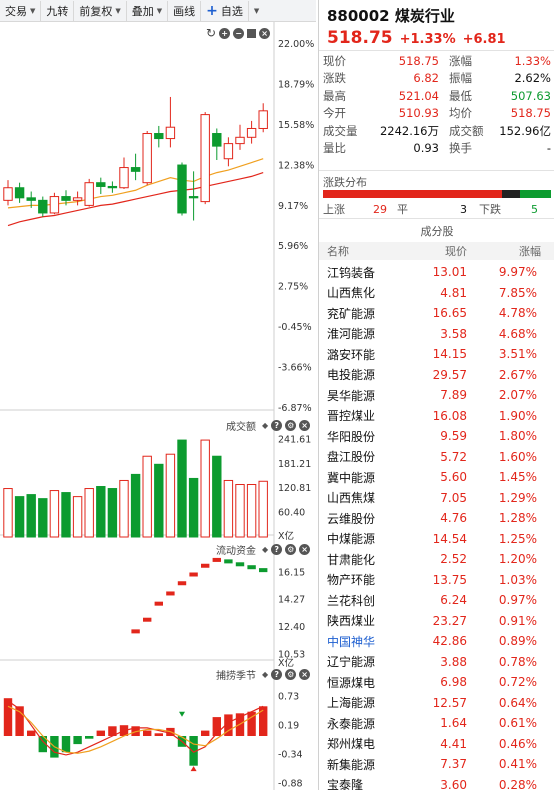 The height and width of the screenshot is (790, 554). What do you see at coordinates (351, 621) in the screenshot?
I see `constituent-name: 陕西煤业` at bounding box center [351, 621].